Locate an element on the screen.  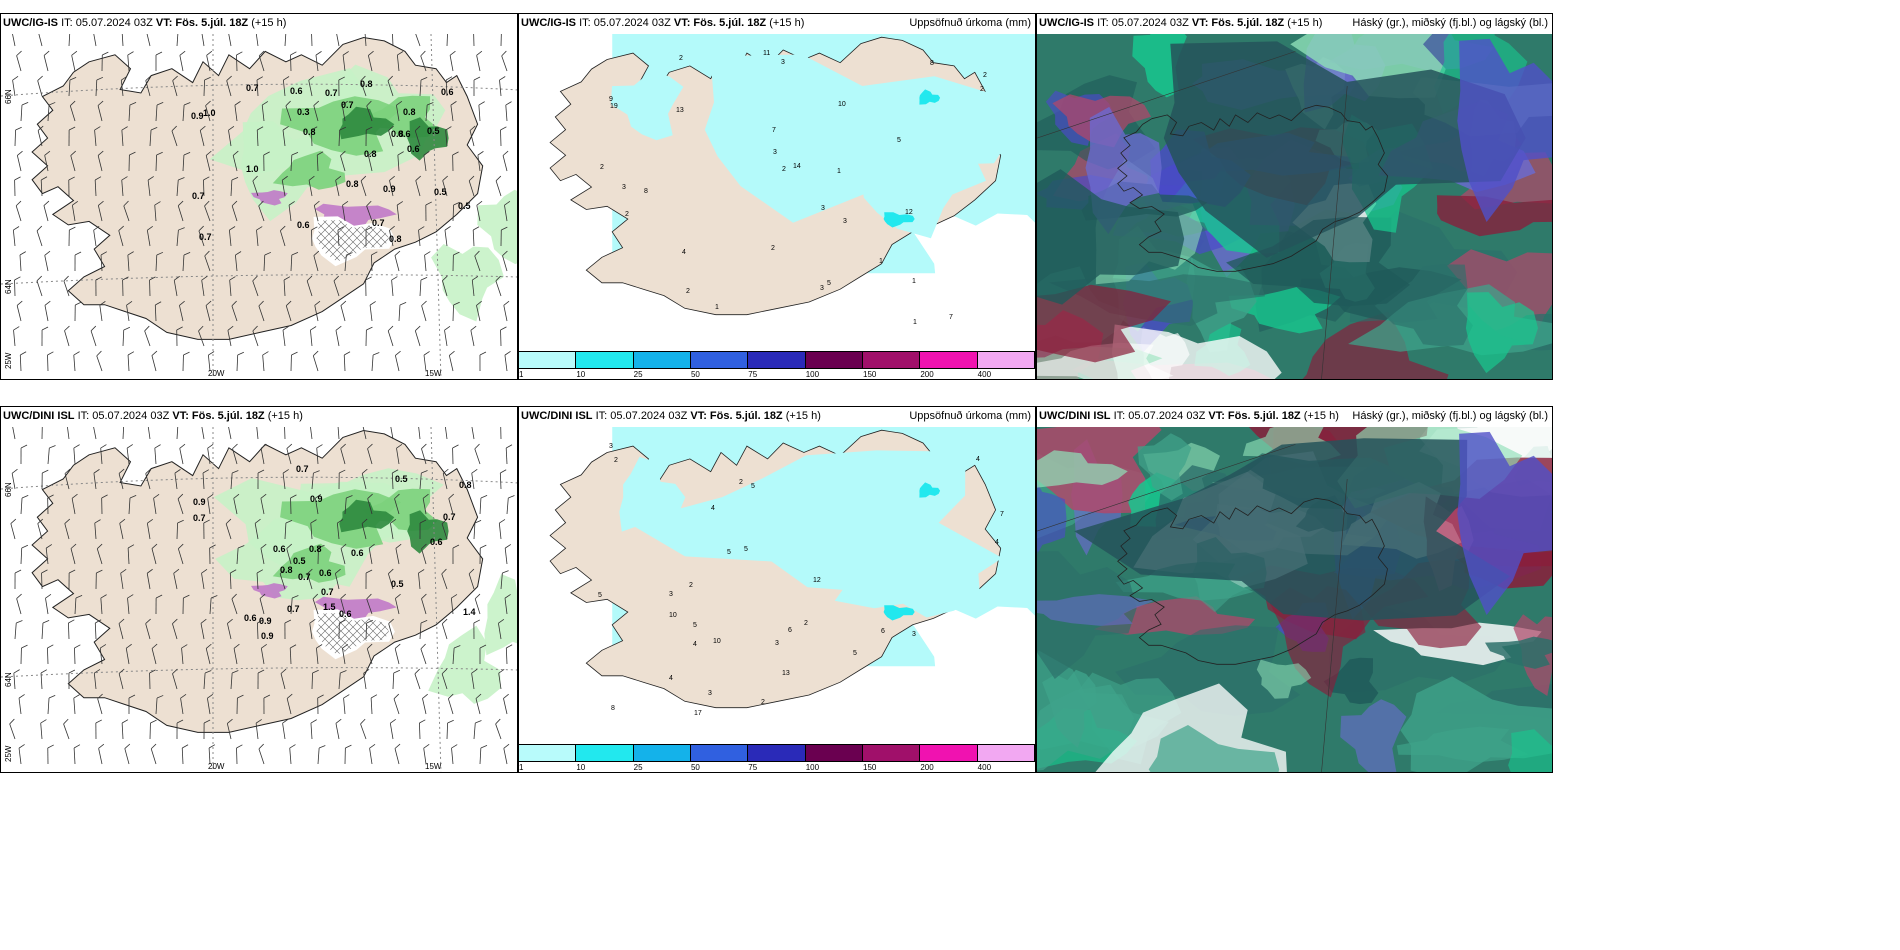
lat-label: 64N is located at coordinates (8, 286).